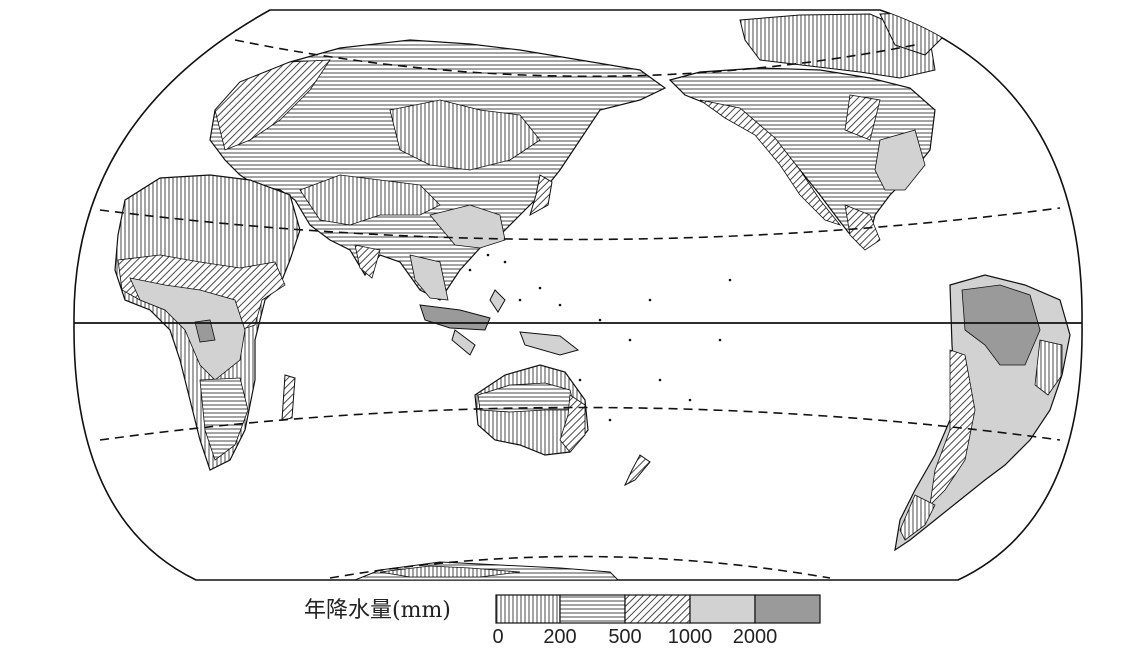 This screenshot has width=1132, height=657. What do you see at coordinates (498, 637) in the screenshot?
I see `legend-tick-0: 0` at bounding box center [498, 637].